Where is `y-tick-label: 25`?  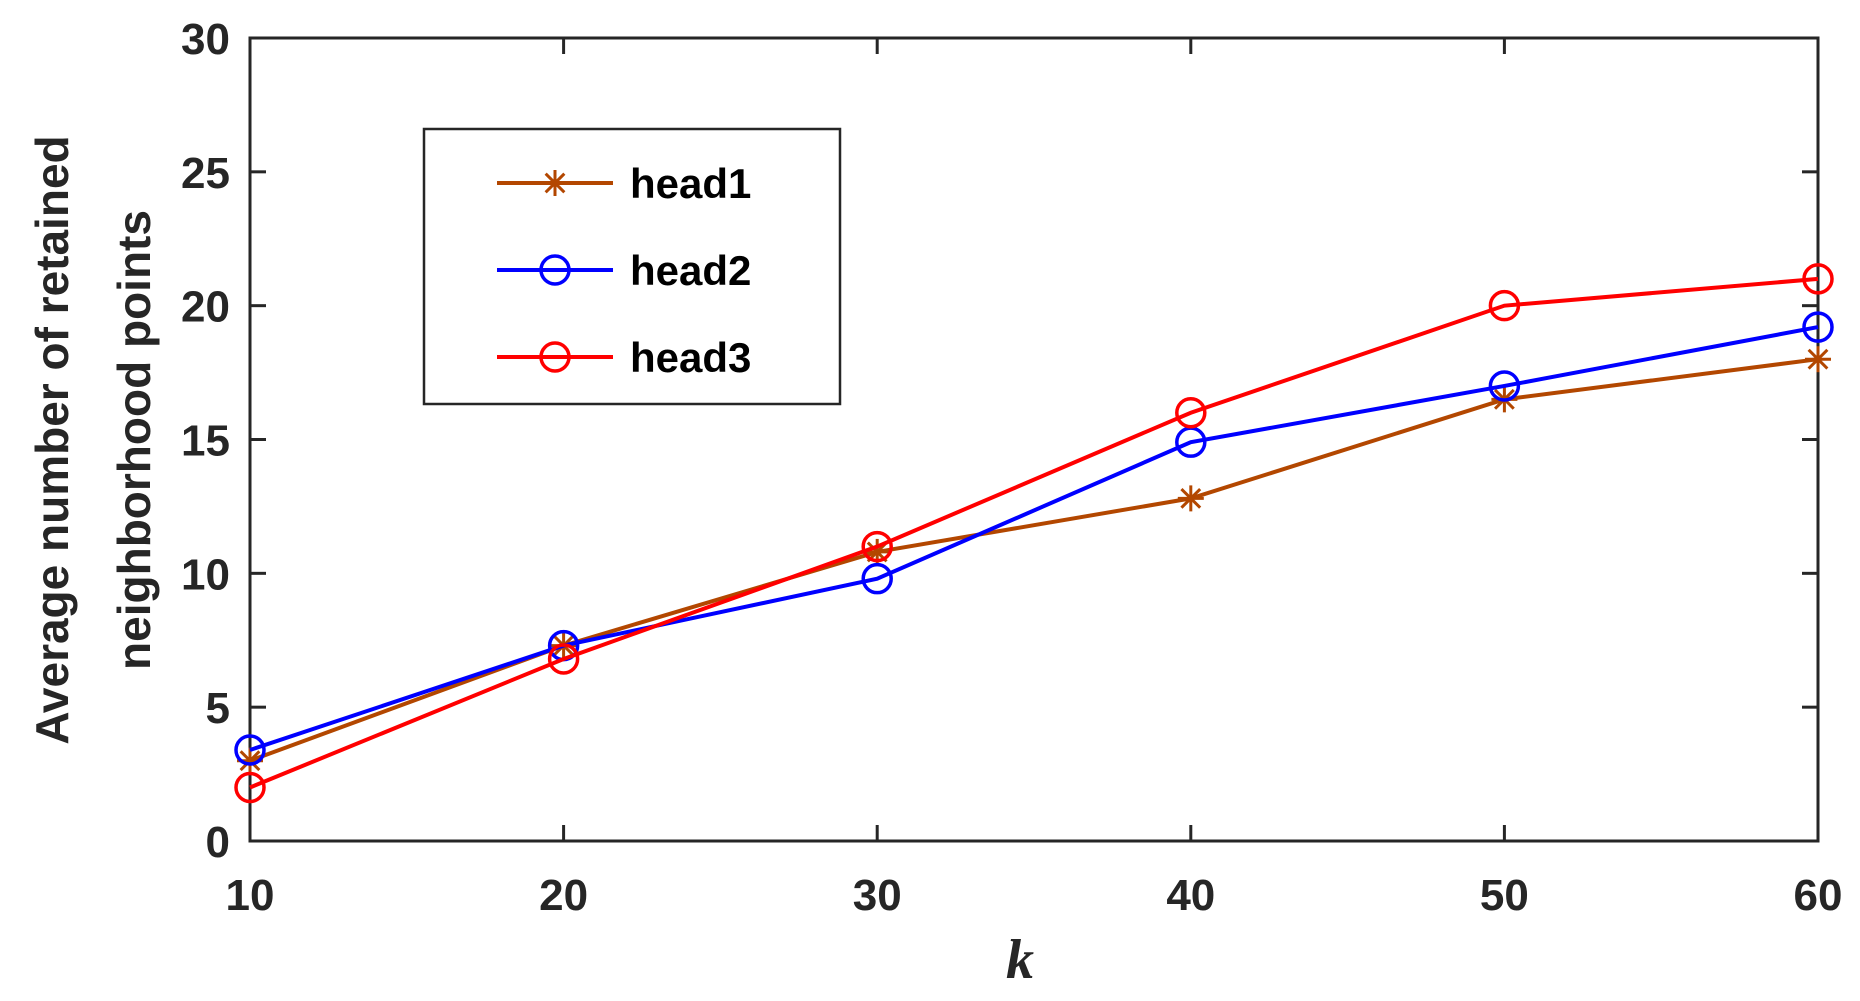
y-tick-label: 25 is located at coordinates (205, 173).